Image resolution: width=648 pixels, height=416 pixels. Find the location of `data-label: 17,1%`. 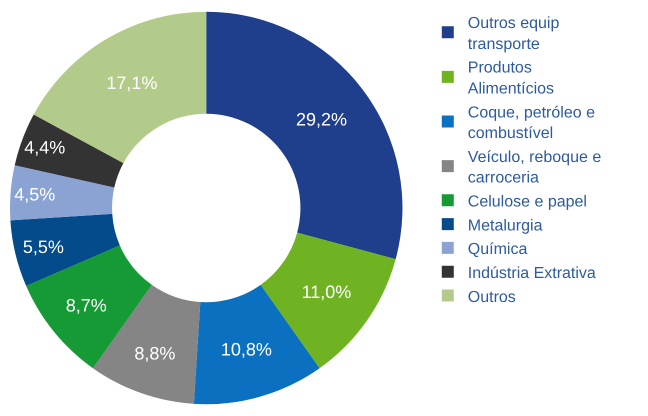

data-label: 17,1% is located at coordinates (132, 83).